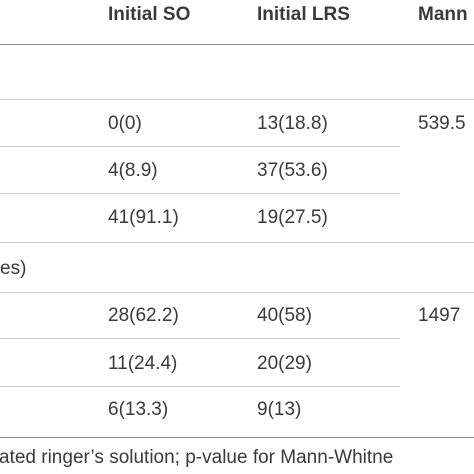 This screenshot has width=474, height=474. Describe the element at coordinates (292, 217) in the screenshot. I see `cell-lrs-row3: 19(27.5)` at that location.